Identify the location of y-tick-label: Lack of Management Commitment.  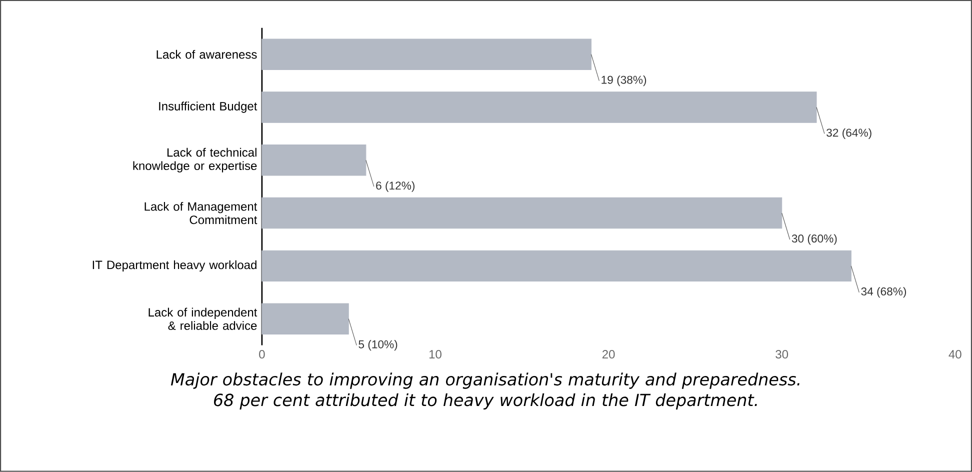
(201, 213).